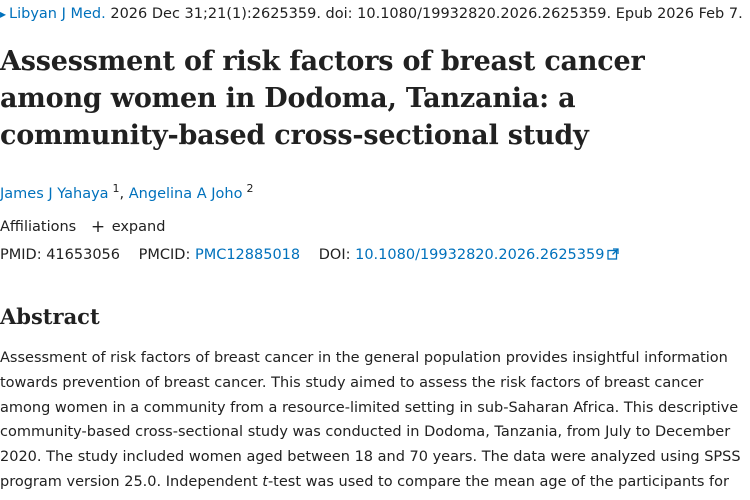  I want to click on pmcid-link: PMC12885018, so click(247, 255).